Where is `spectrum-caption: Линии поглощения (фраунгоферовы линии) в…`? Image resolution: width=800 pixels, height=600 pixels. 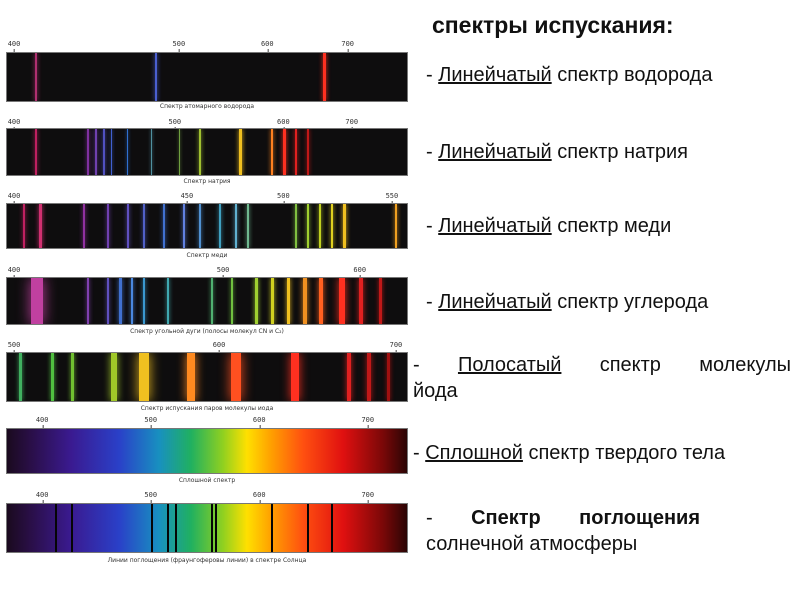 spectrum-caption: Линии поглощения (фраунгоферовы линии) в… is located at coordinates (207, 560).